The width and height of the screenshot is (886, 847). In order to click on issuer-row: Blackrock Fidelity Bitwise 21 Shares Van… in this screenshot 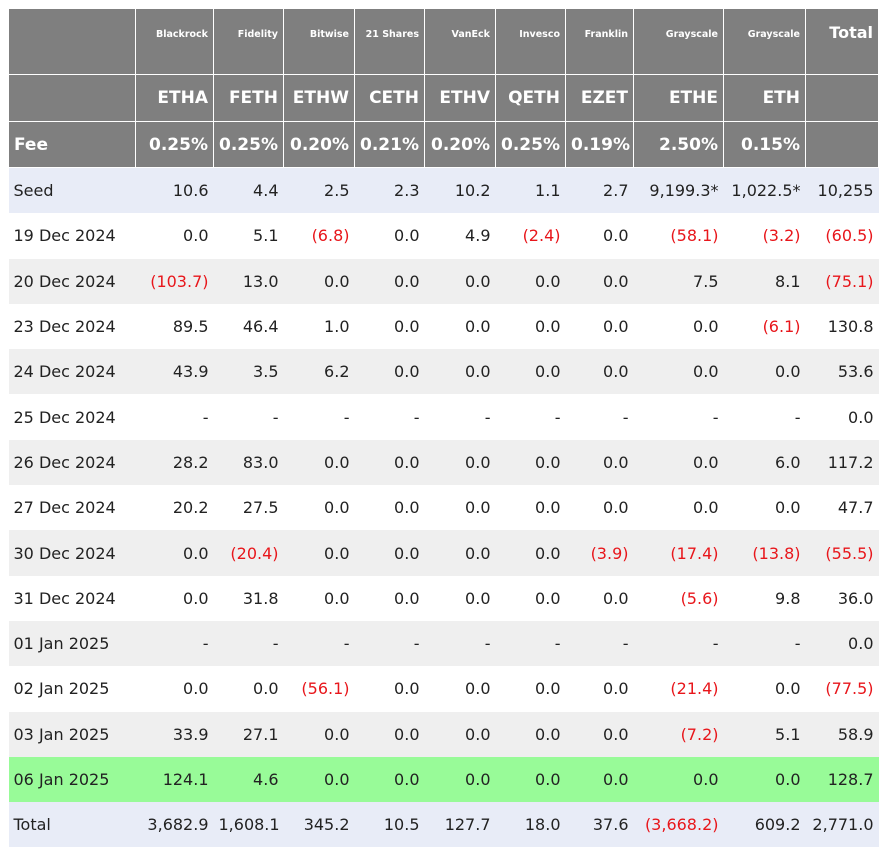, I will do `click(444, 42)`.